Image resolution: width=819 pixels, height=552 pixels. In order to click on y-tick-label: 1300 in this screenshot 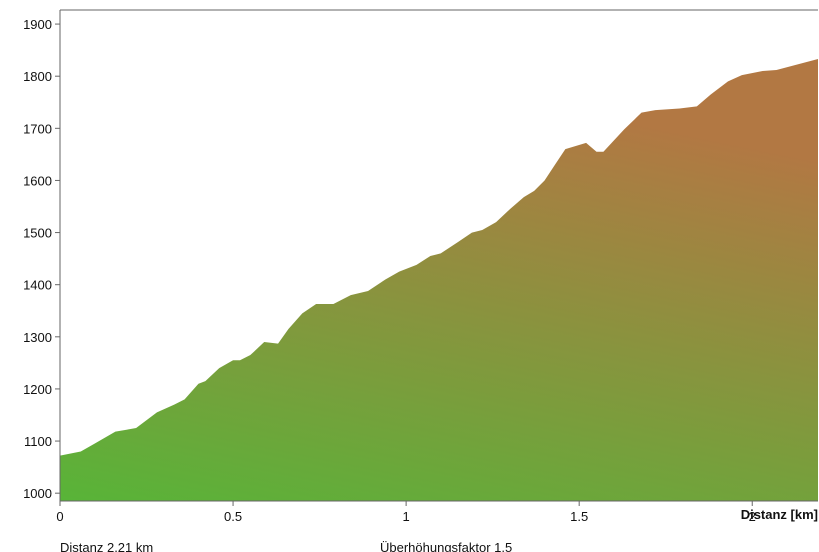, I will do `click(37, 337)`.